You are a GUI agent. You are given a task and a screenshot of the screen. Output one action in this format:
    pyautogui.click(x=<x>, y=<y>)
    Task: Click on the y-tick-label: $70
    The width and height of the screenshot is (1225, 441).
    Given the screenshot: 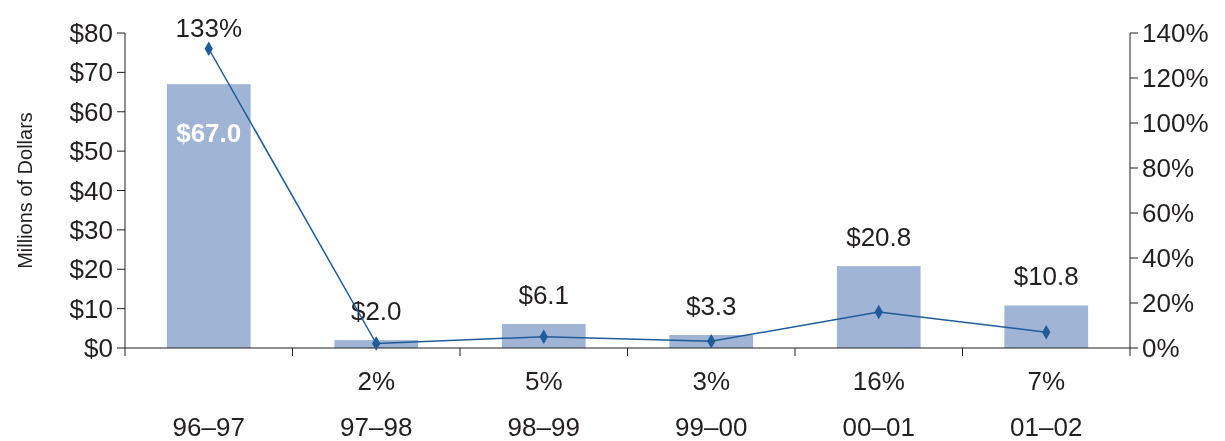 What is the action you would take?
    pyautogui.click(x=91, y=72)
    